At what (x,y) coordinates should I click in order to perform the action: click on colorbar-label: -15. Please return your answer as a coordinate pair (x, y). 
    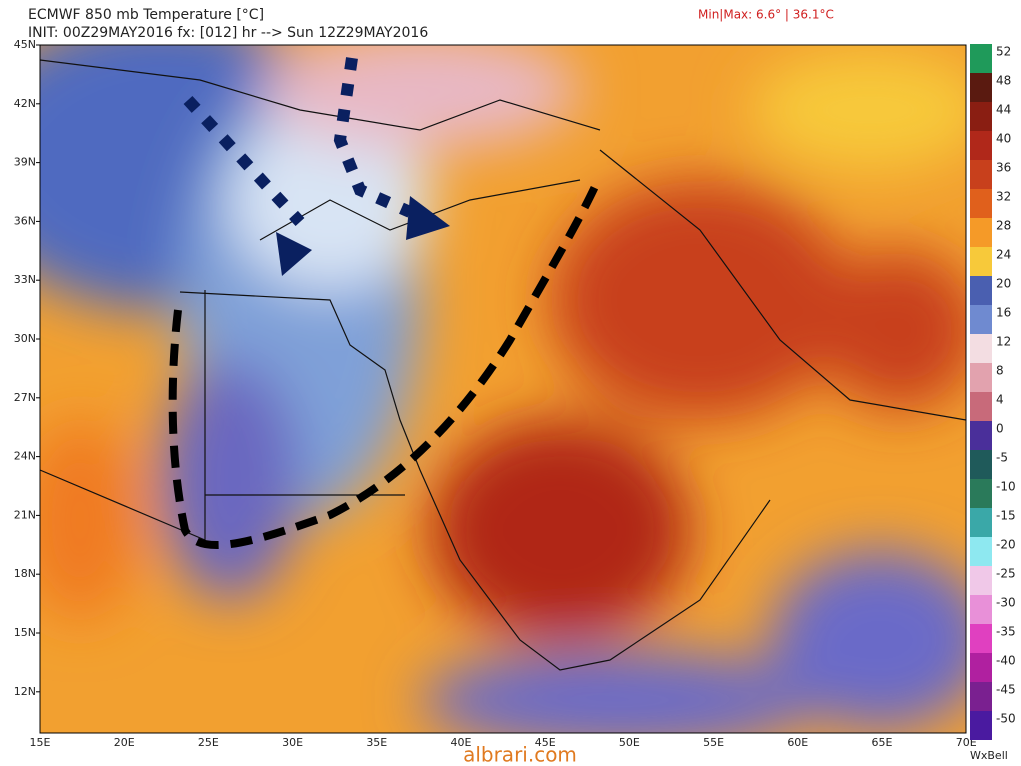
    Looking at the image, I should click on (1006, 516).